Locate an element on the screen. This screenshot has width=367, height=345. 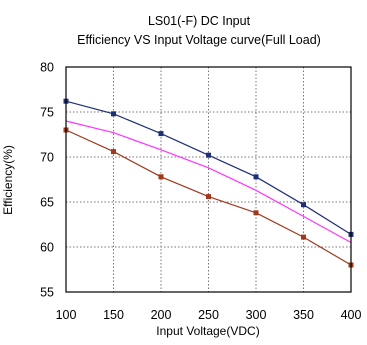
y-tick-labels: 55 60 65 70 75 80 is located at coordinates (47, 180).